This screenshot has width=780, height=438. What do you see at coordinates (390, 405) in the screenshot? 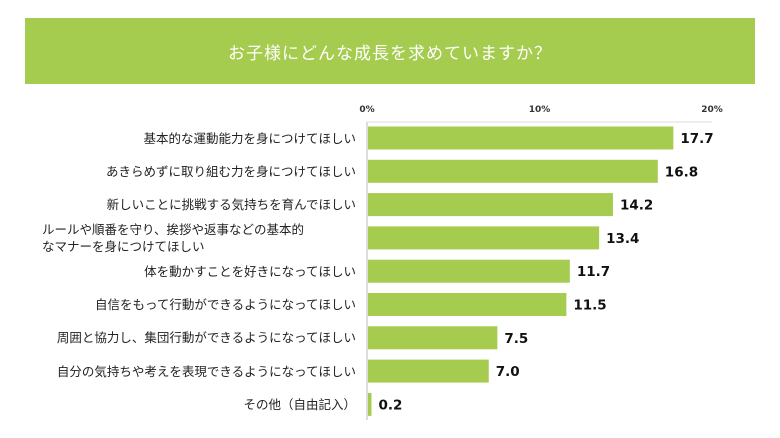
I see `data-label: 0.2` at bounding box center [390, 405].